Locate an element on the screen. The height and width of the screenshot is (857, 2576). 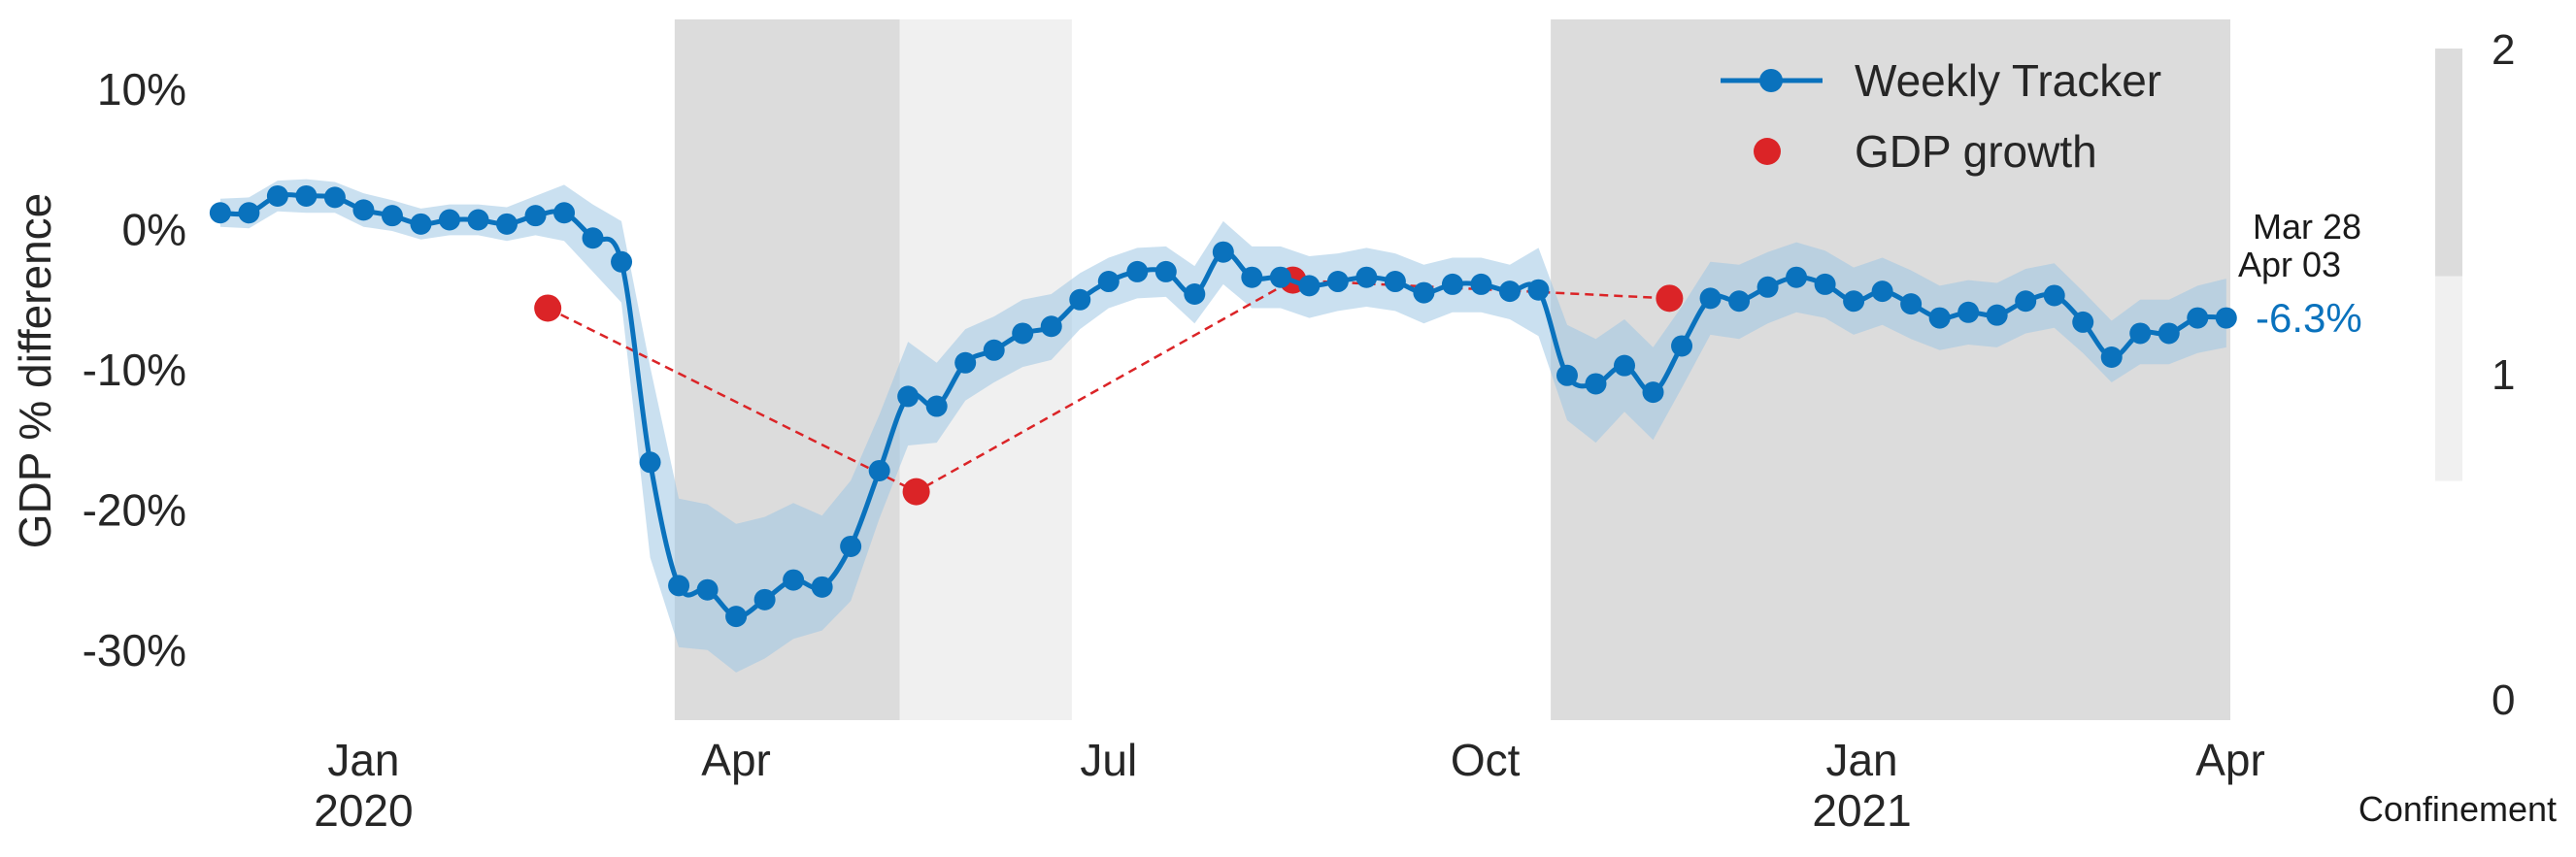
y-tick-label: -10% is located at coordinates (135, 370).